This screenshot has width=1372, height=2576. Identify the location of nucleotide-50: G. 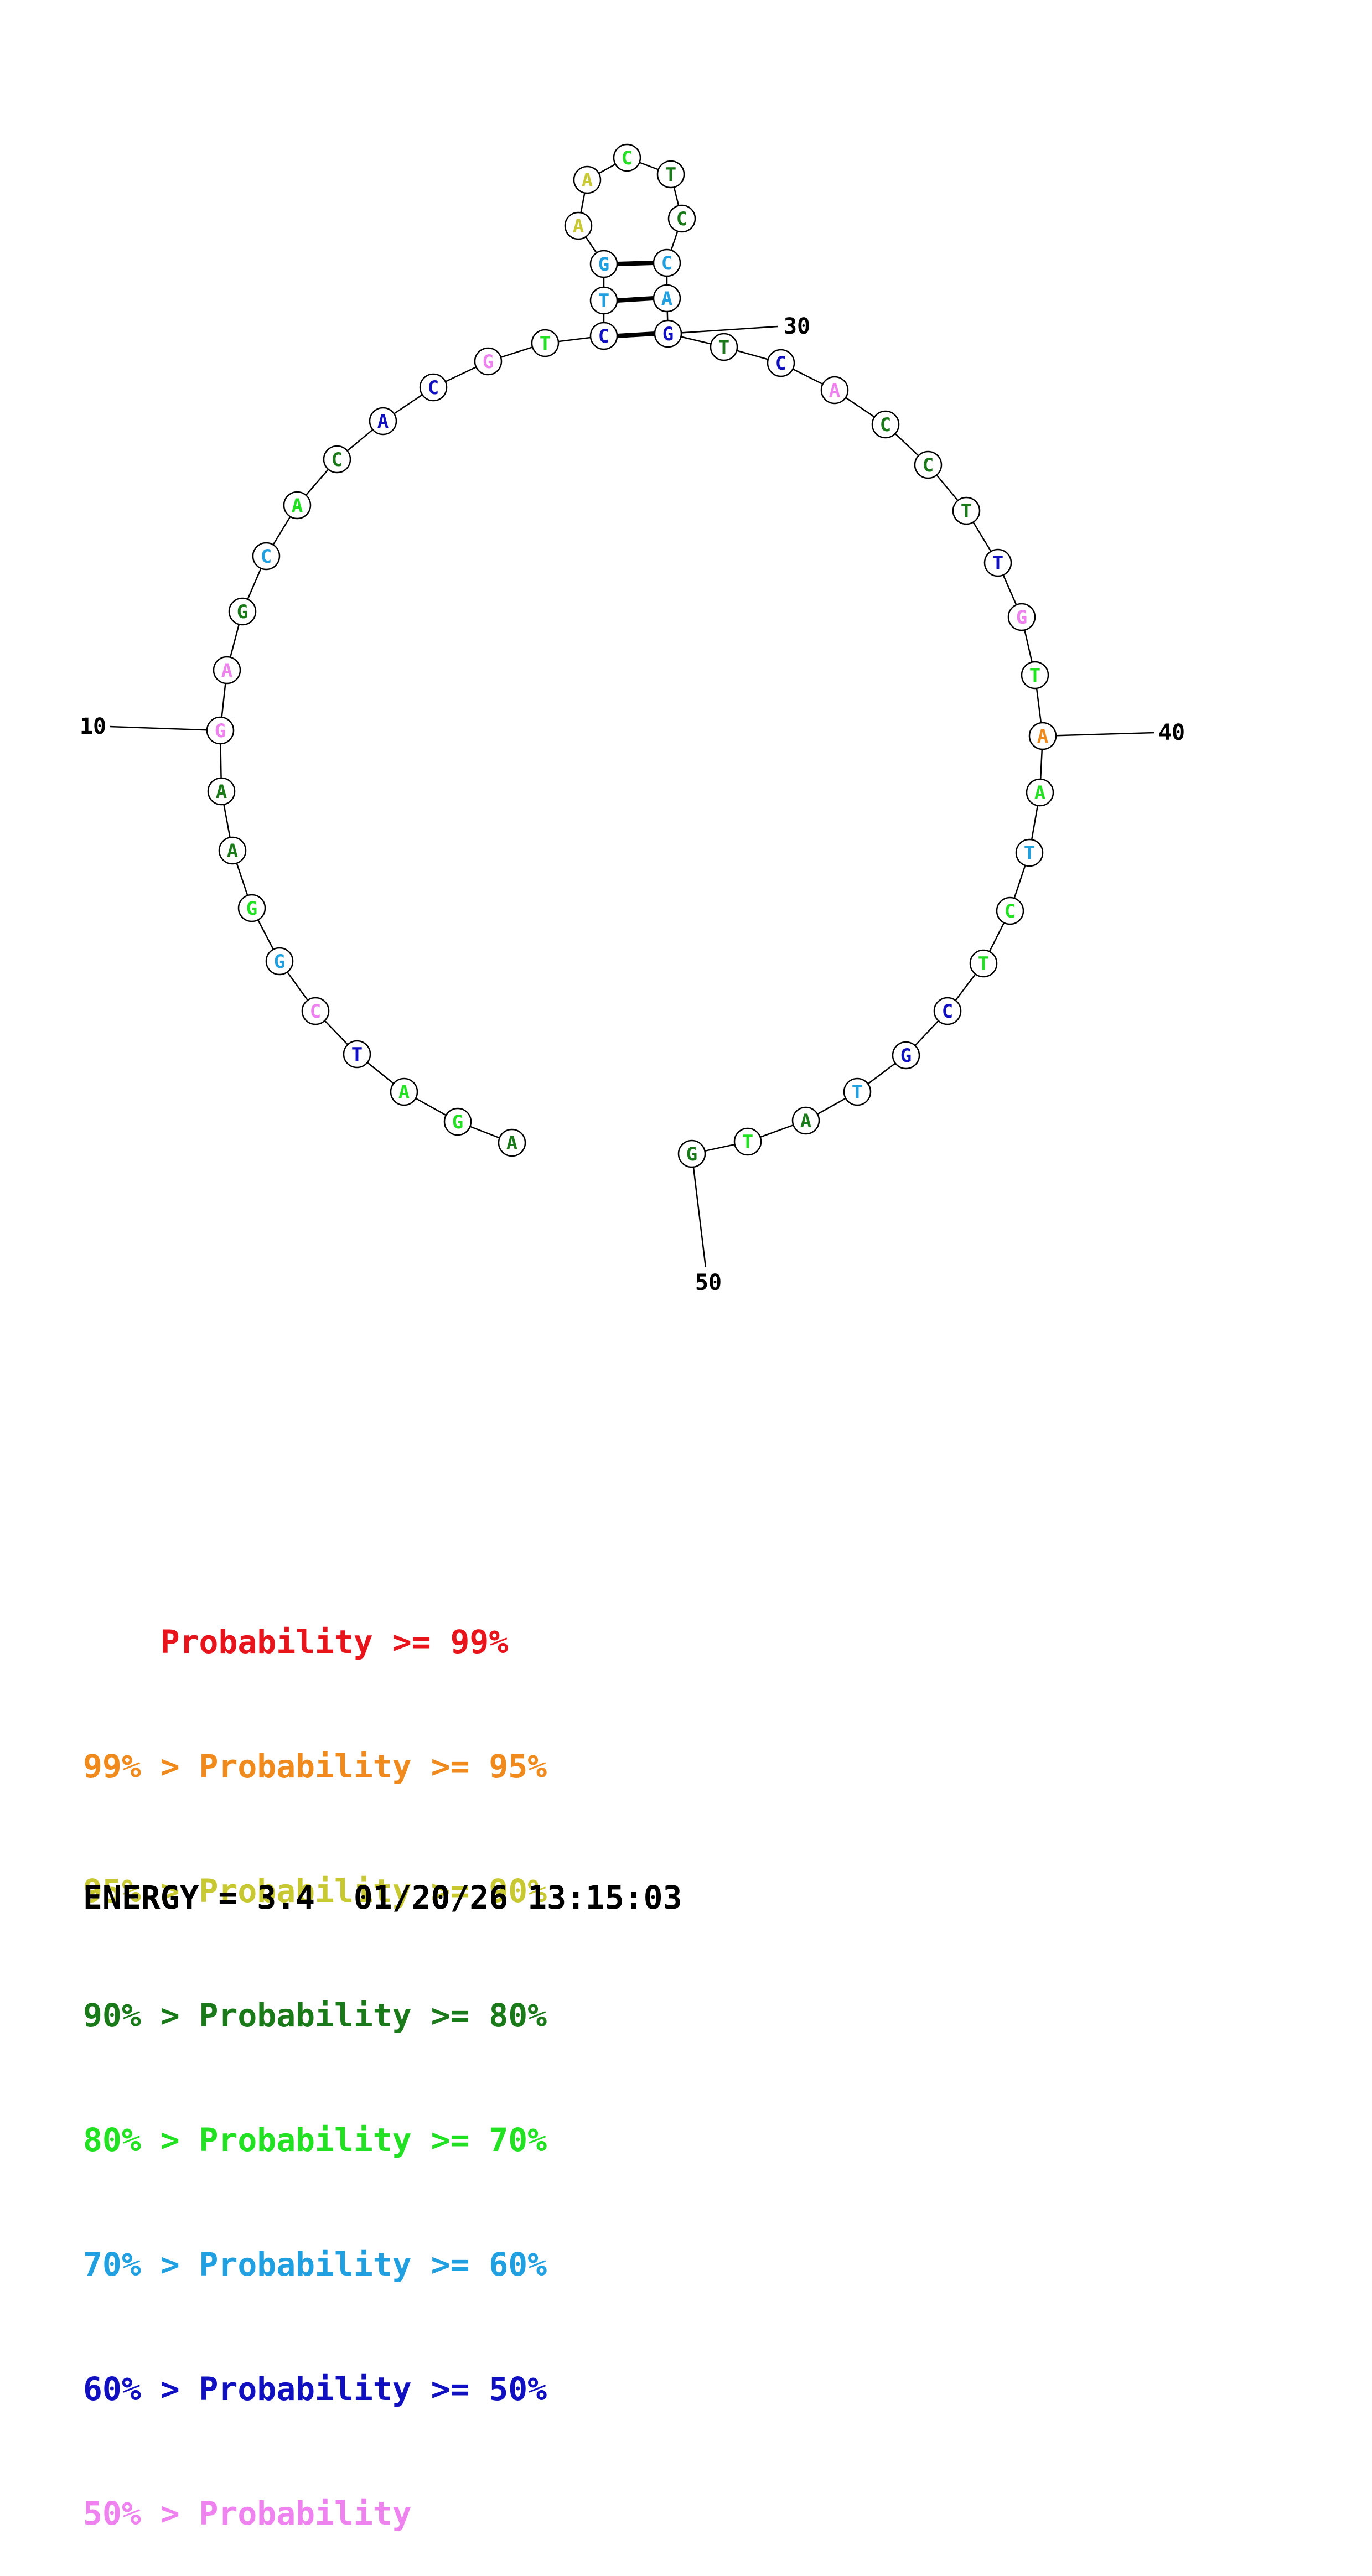
(691, 1153).